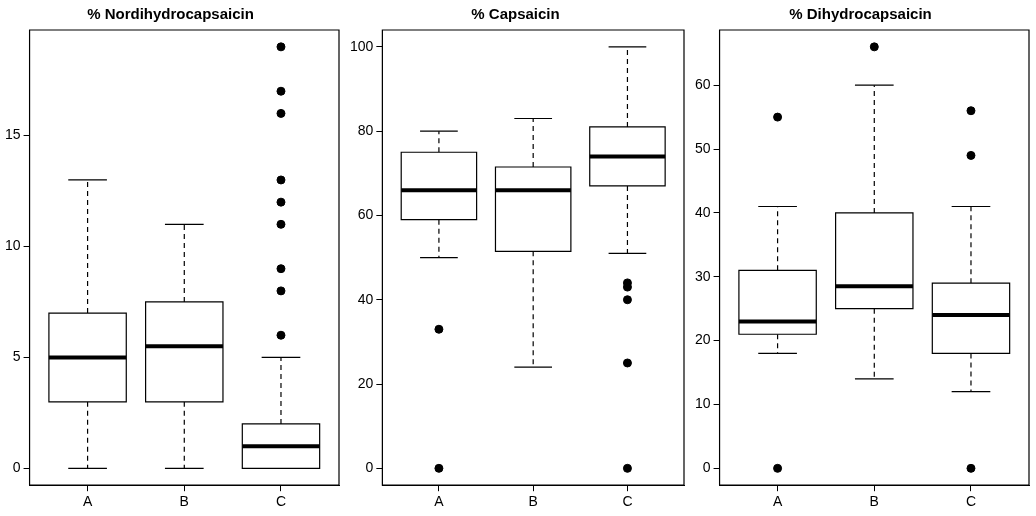 The image size is (1036, 516). Describe the element at coordinates (702, 275) in the screenshot. I see `y-tick-label: 30` at that location.